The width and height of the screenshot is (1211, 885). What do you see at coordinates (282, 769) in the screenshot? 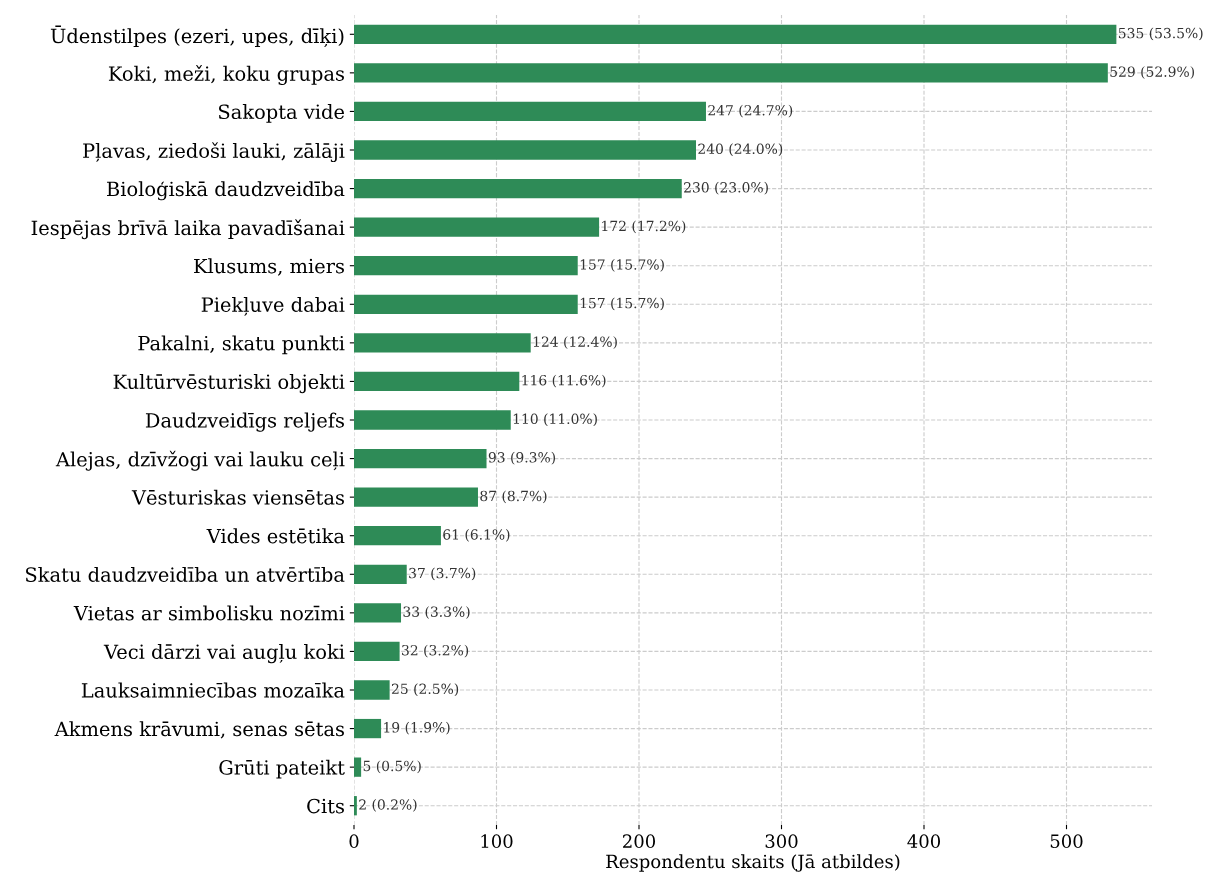
I see `y-tick-label: Grūti pateikt` at bounding box center [282, 769].